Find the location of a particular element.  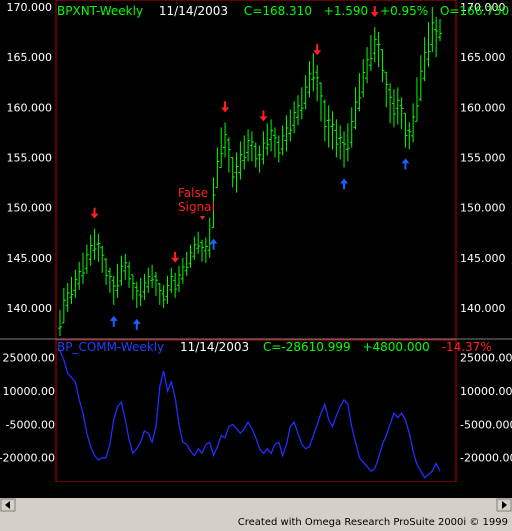

indicator-tick-right: -20000.000 is located at coordinates (486, 458).